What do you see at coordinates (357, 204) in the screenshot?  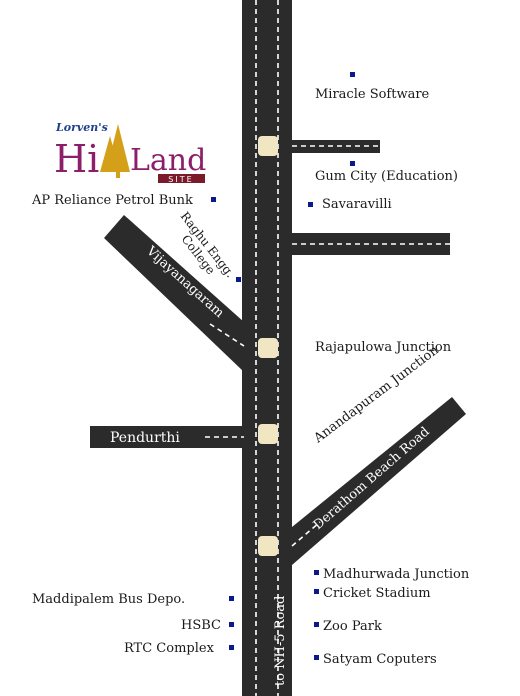 I see `place-savaravilli: Savaravilli` at bounding box center [357, 204].